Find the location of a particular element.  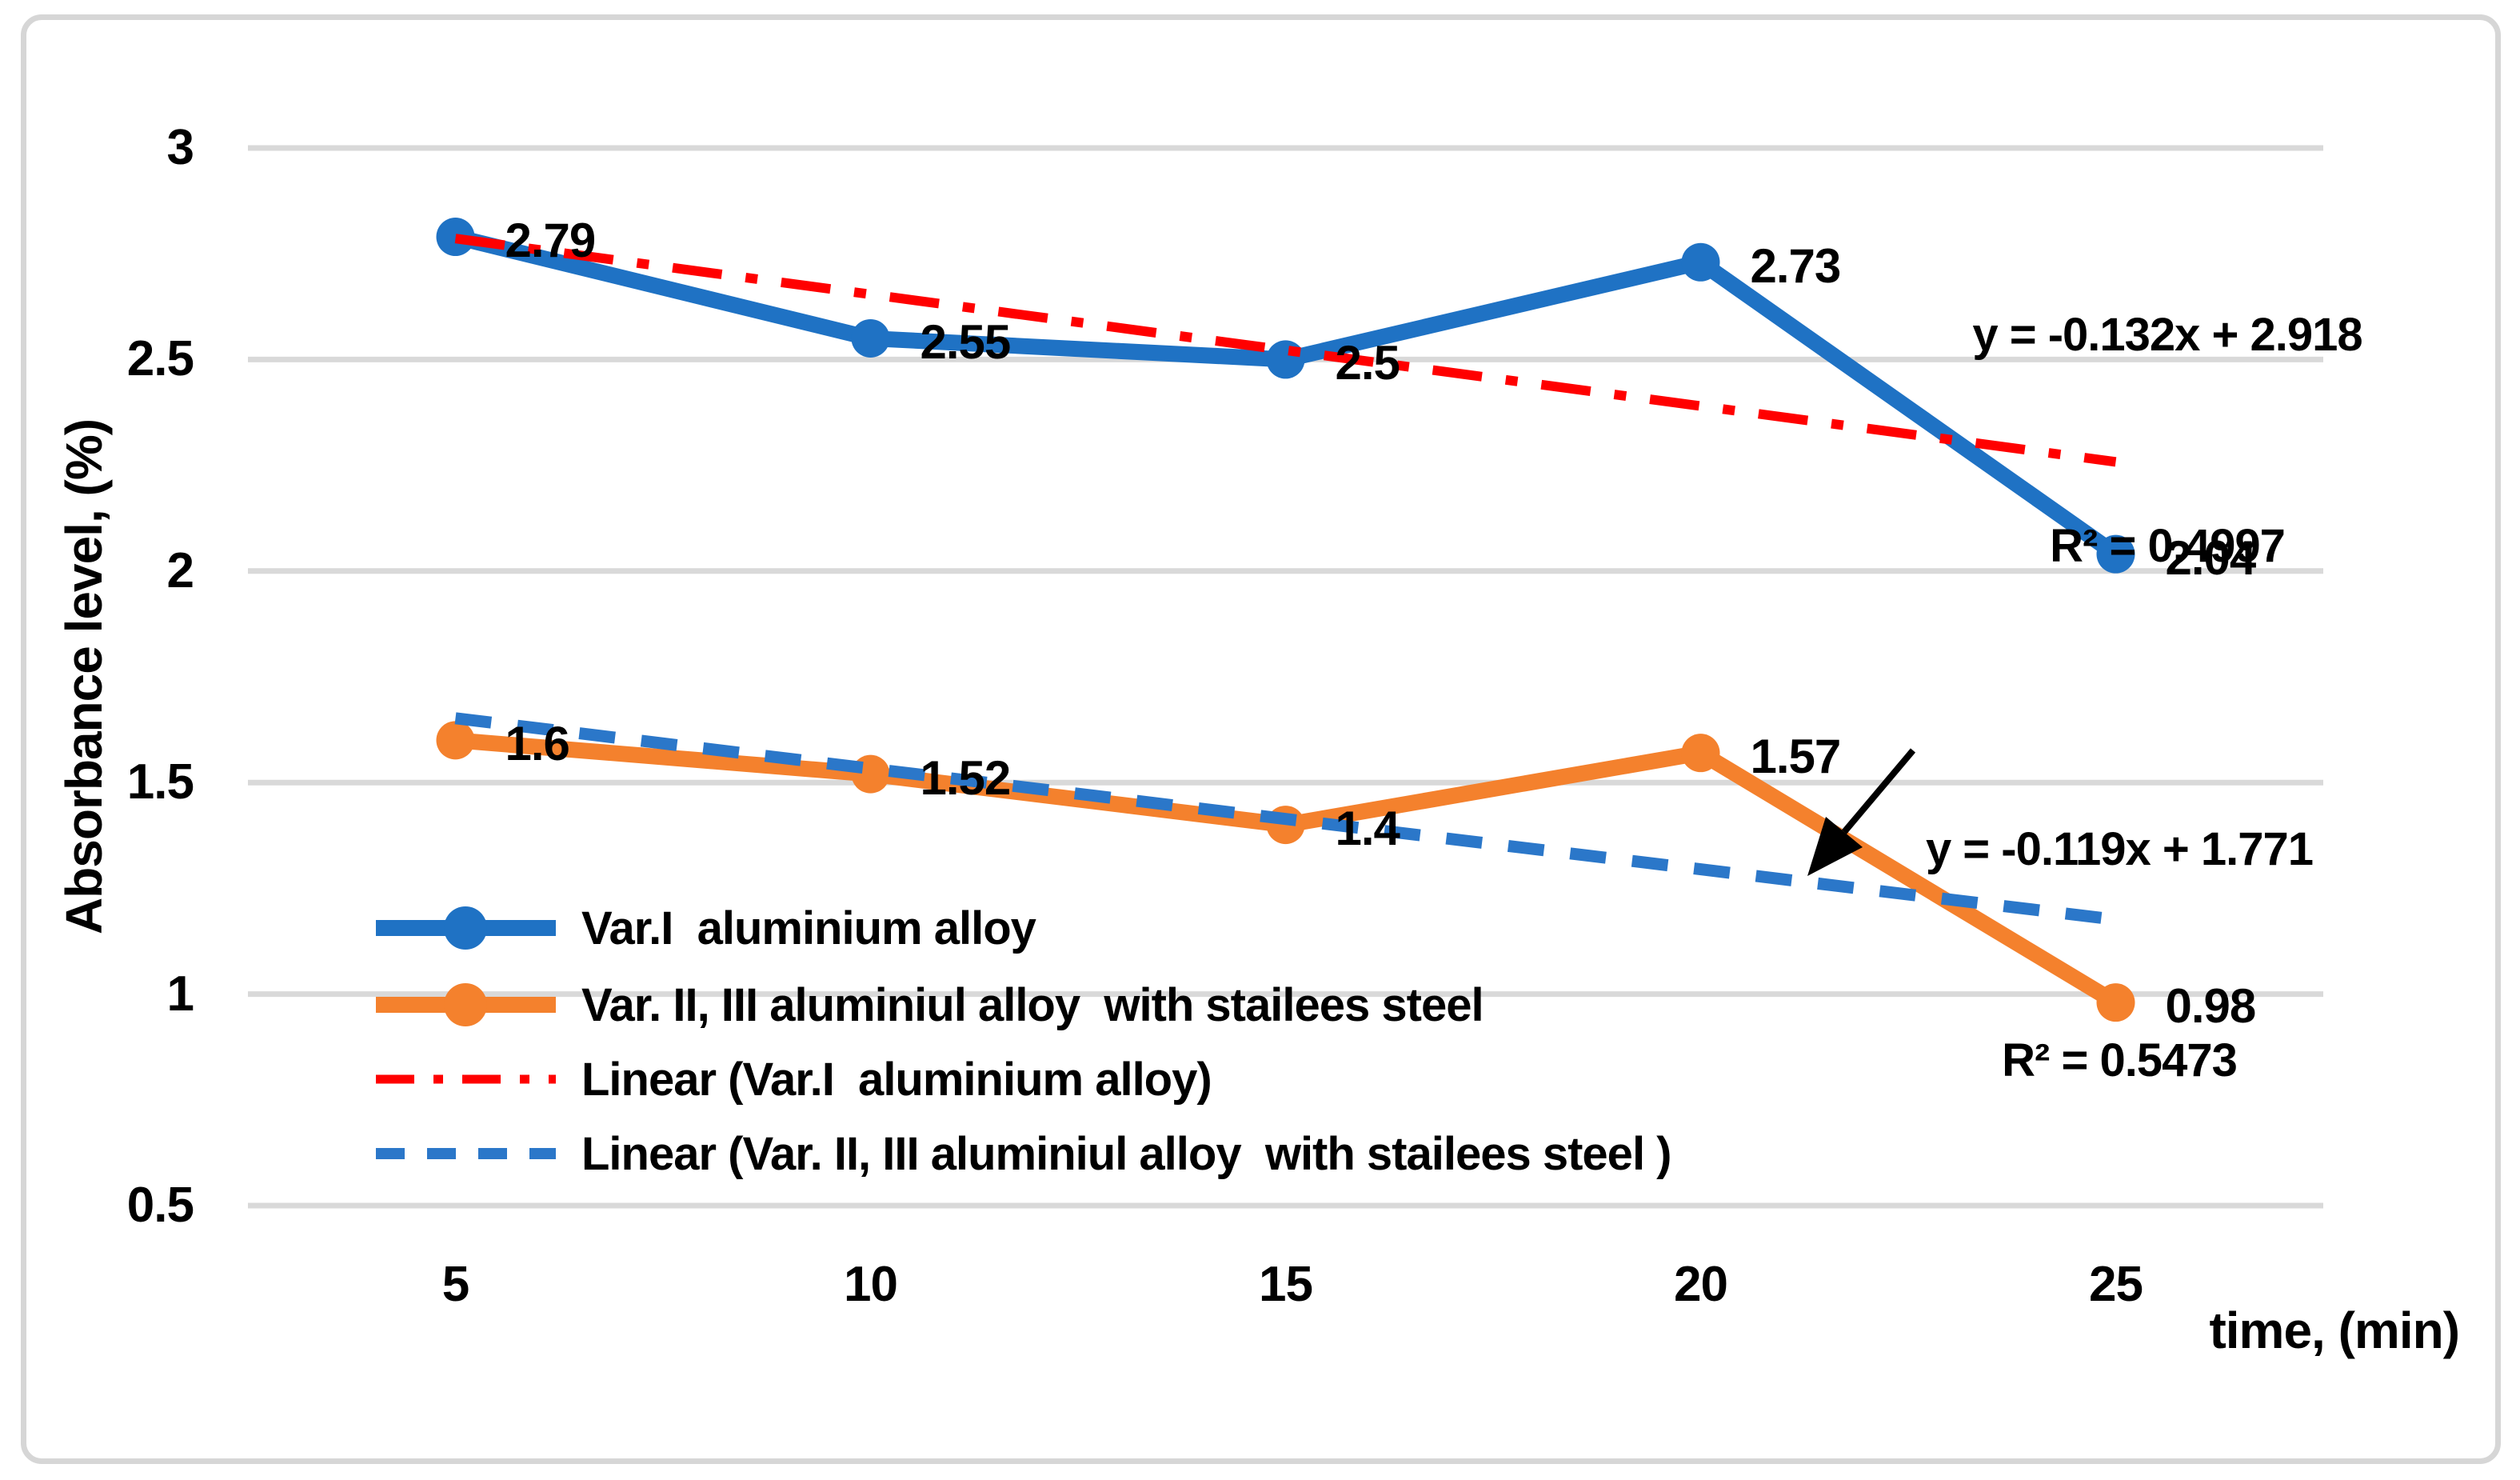

legend-item-series2-swatch is located at coordinates (466, 1004).